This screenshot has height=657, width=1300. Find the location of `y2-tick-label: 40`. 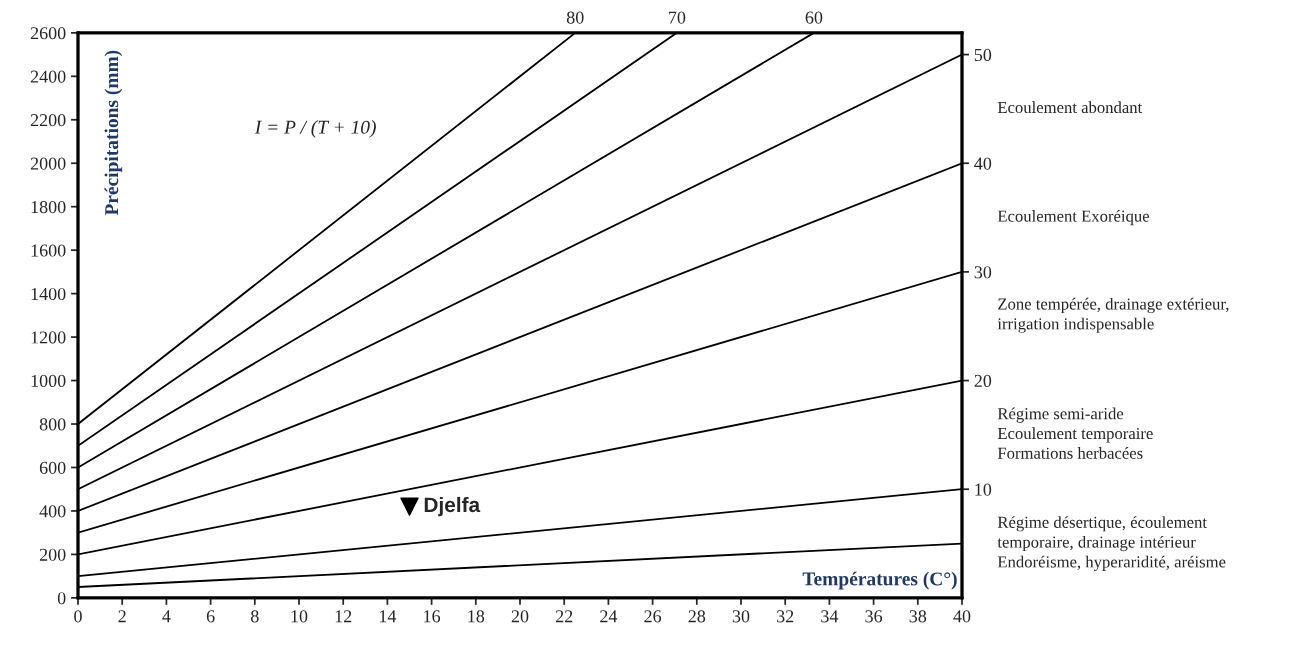

y2-tick-label: 40 is located at coordinates (983, 163).